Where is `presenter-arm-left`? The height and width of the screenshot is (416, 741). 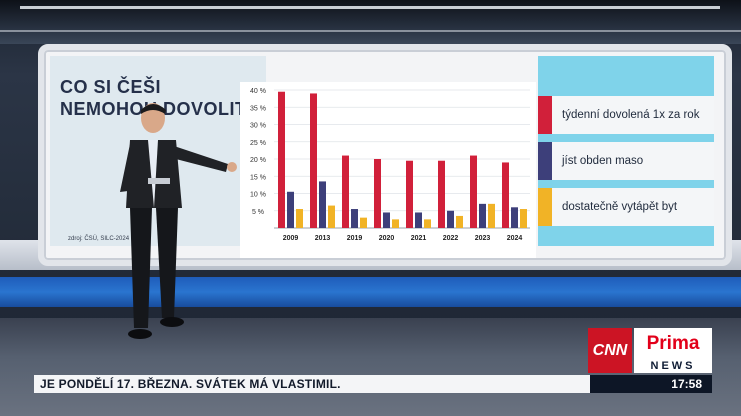 presenter-arm-left is located at coordinates (136, 168).